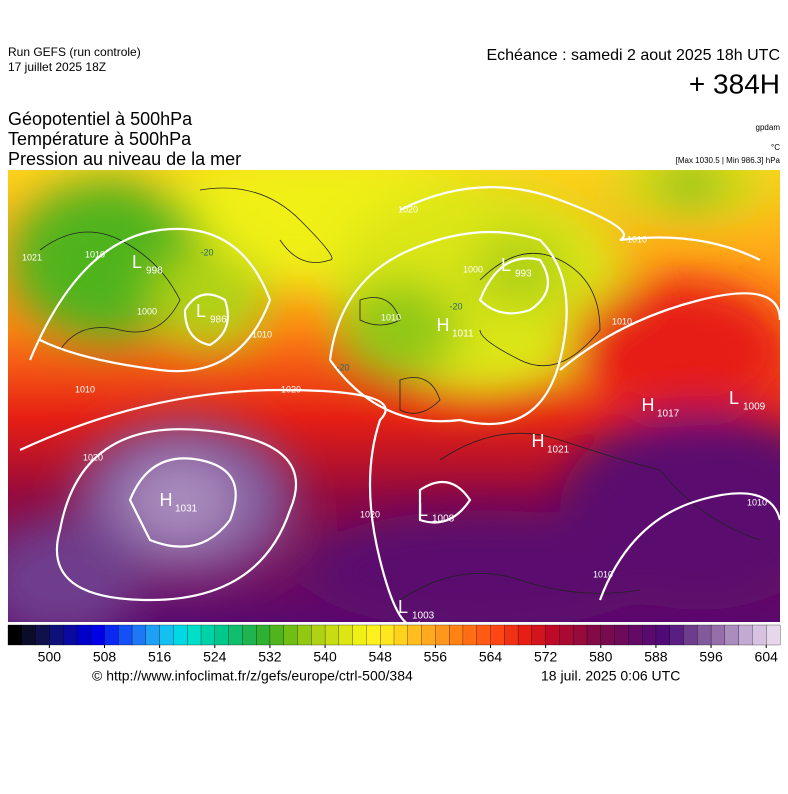 The image size is (788, 794). I want to click on scale-tick-label: 580, so click(601, 657).